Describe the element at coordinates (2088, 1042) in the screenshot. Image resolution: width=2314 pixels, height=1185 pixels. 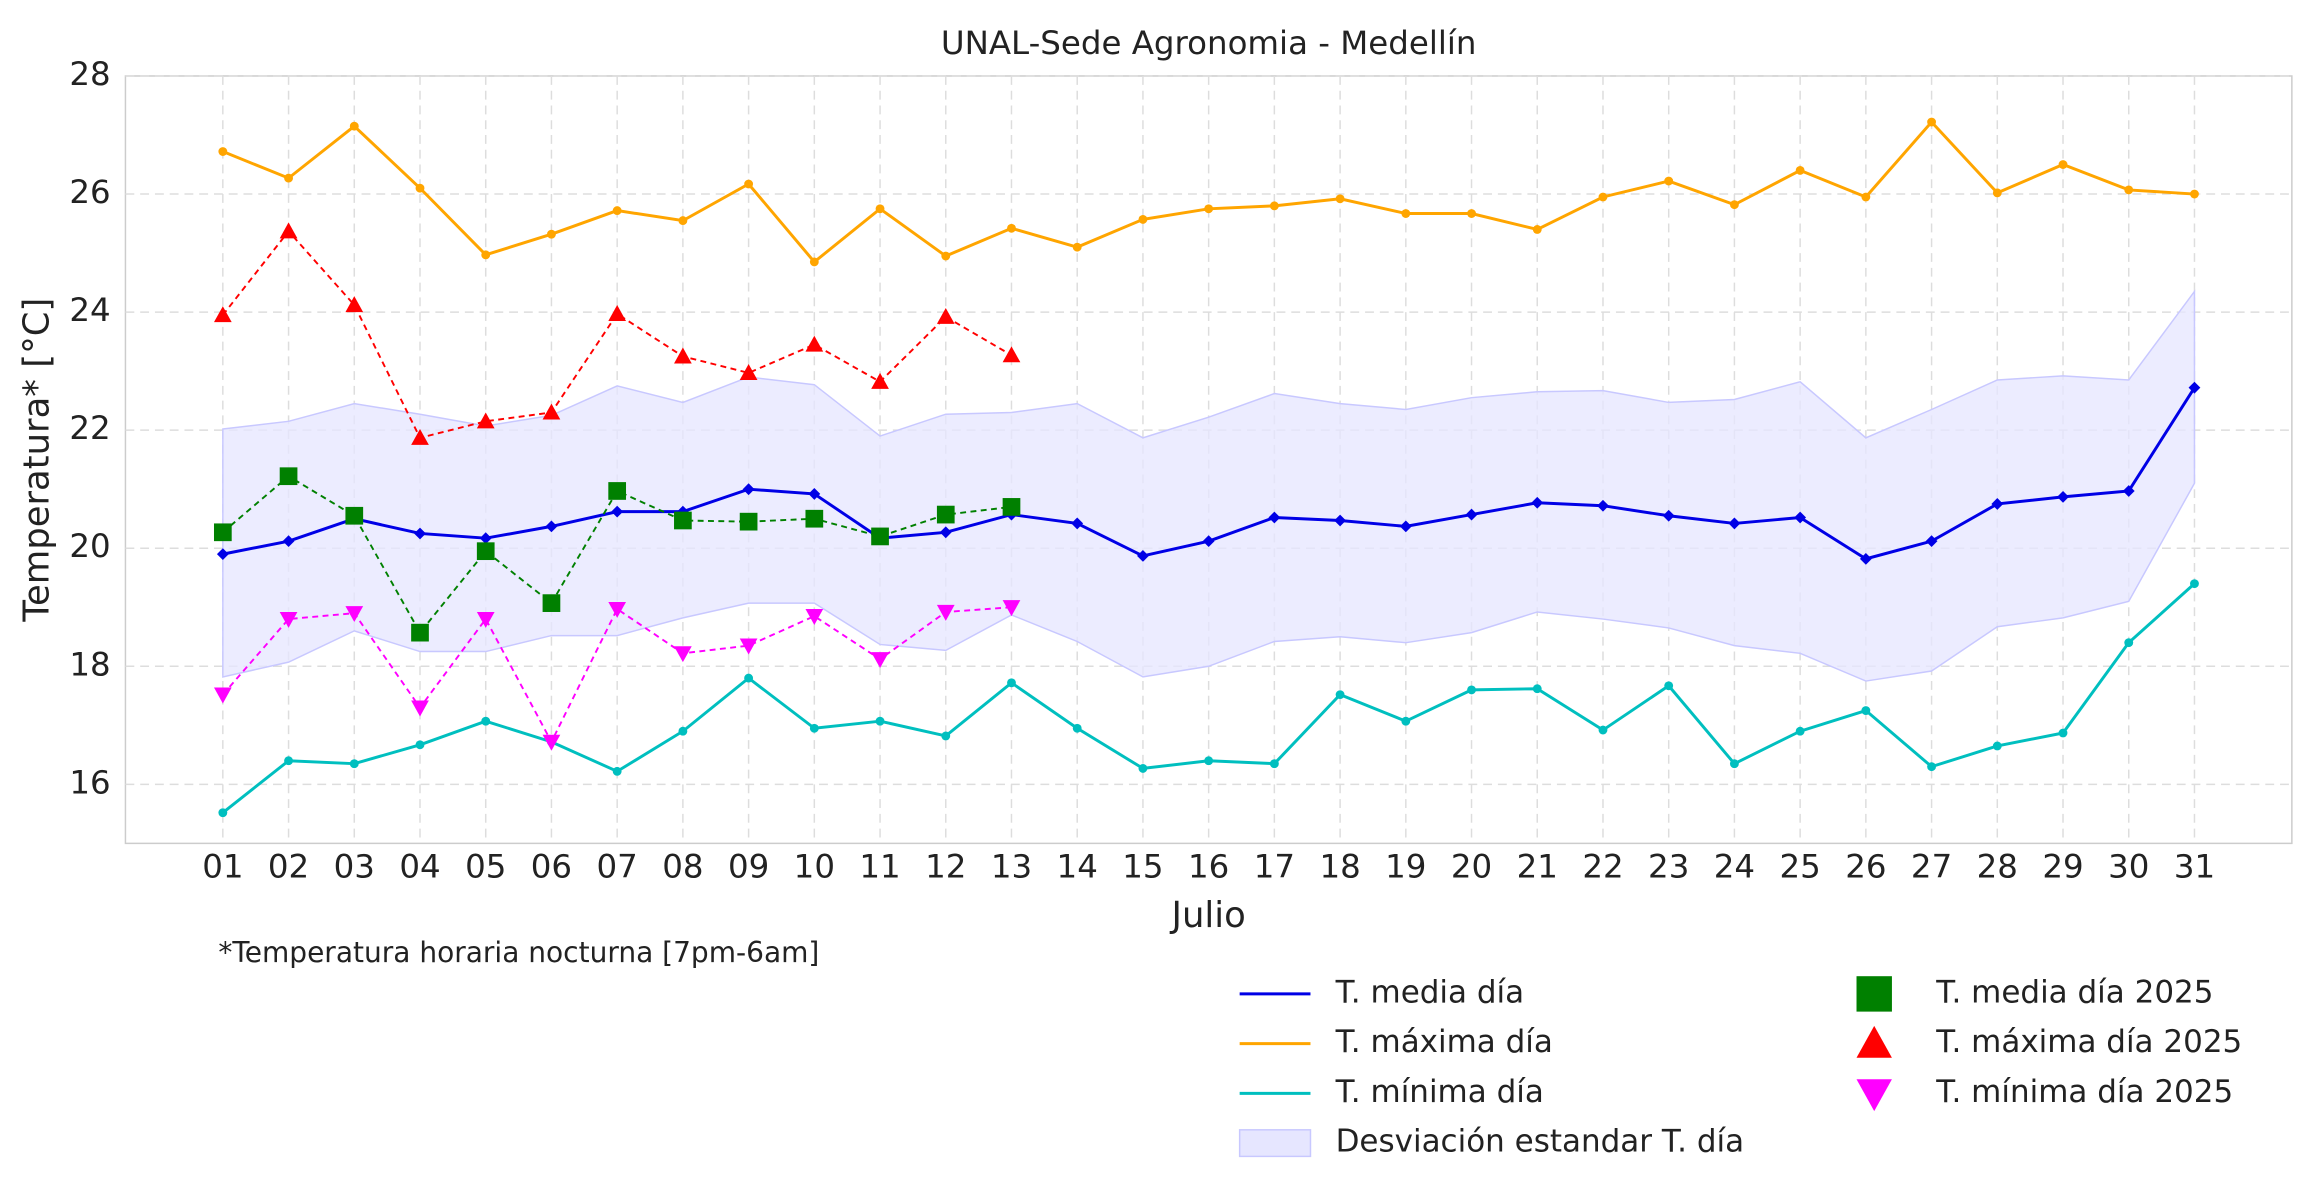
I see `legend-label: T. máxima día 2025` at that location.